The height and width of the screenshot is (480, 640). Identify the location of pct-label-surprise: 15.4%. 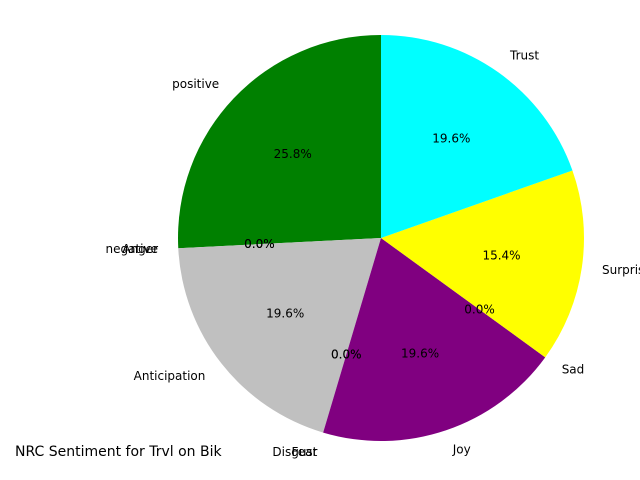
(501, 256).